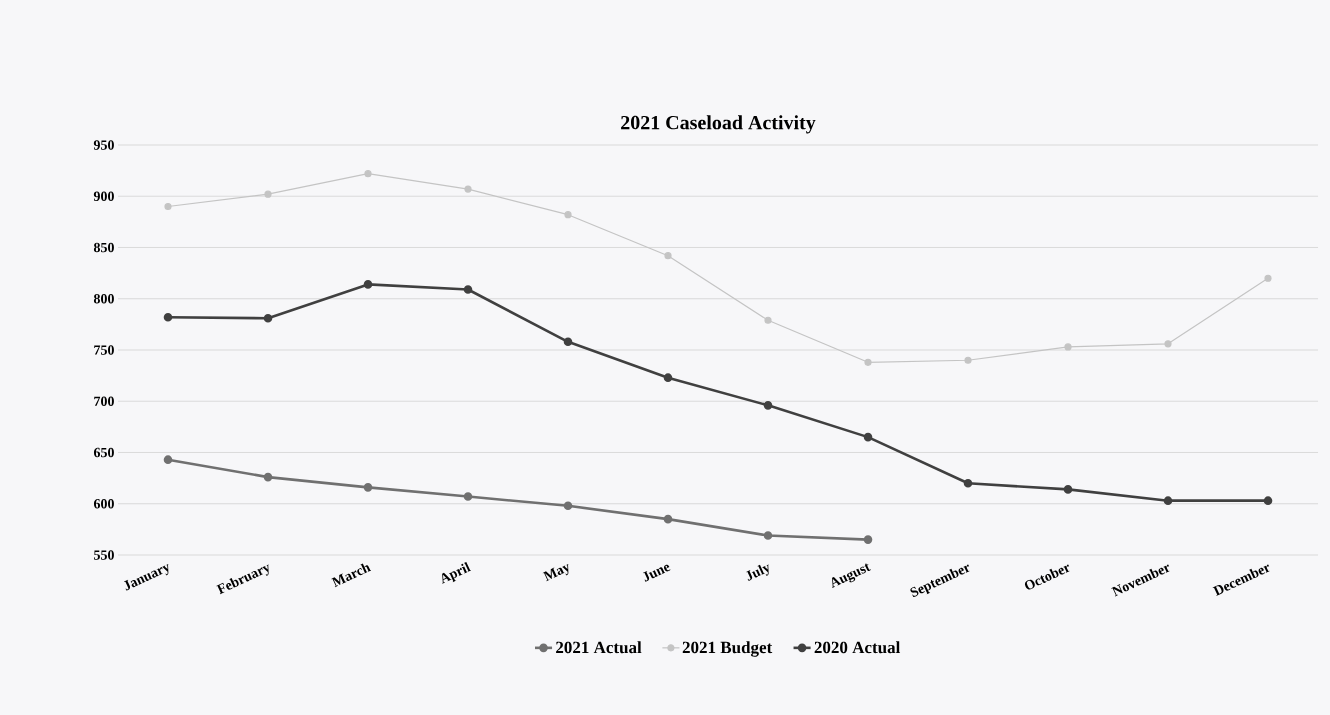 The image size is (1330, 715). I want to click on x-tick-label: June, so click(657, 573).